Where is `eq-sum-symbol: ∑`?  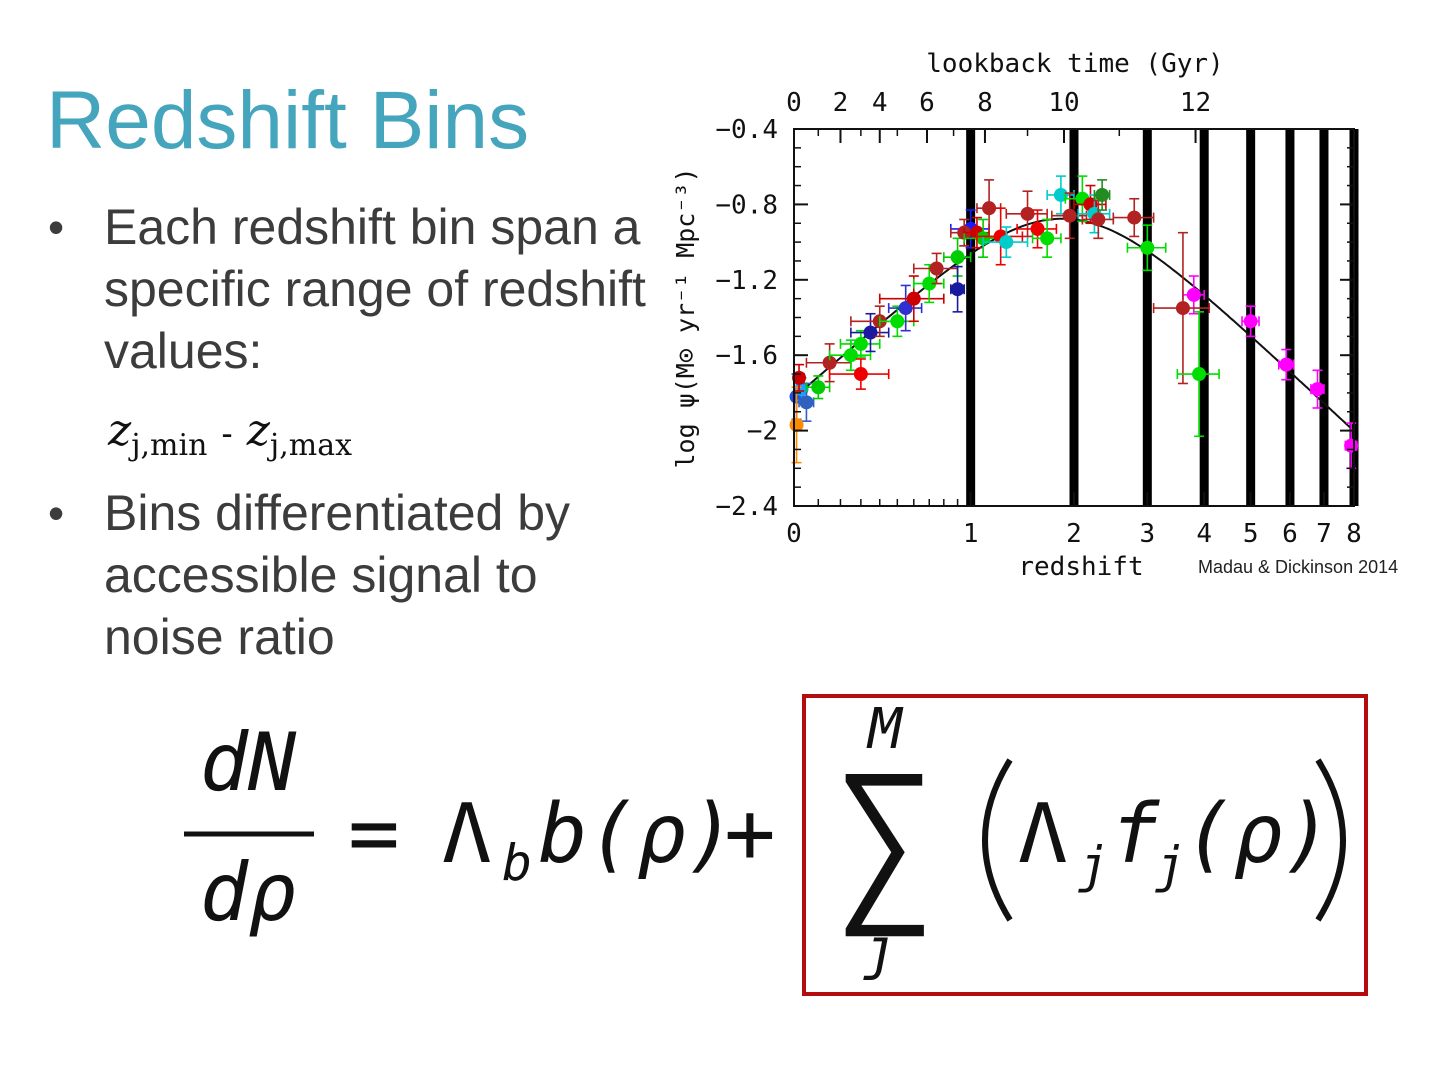
eq-sum-symbol: ∑ is located at coordinates (885, 842).